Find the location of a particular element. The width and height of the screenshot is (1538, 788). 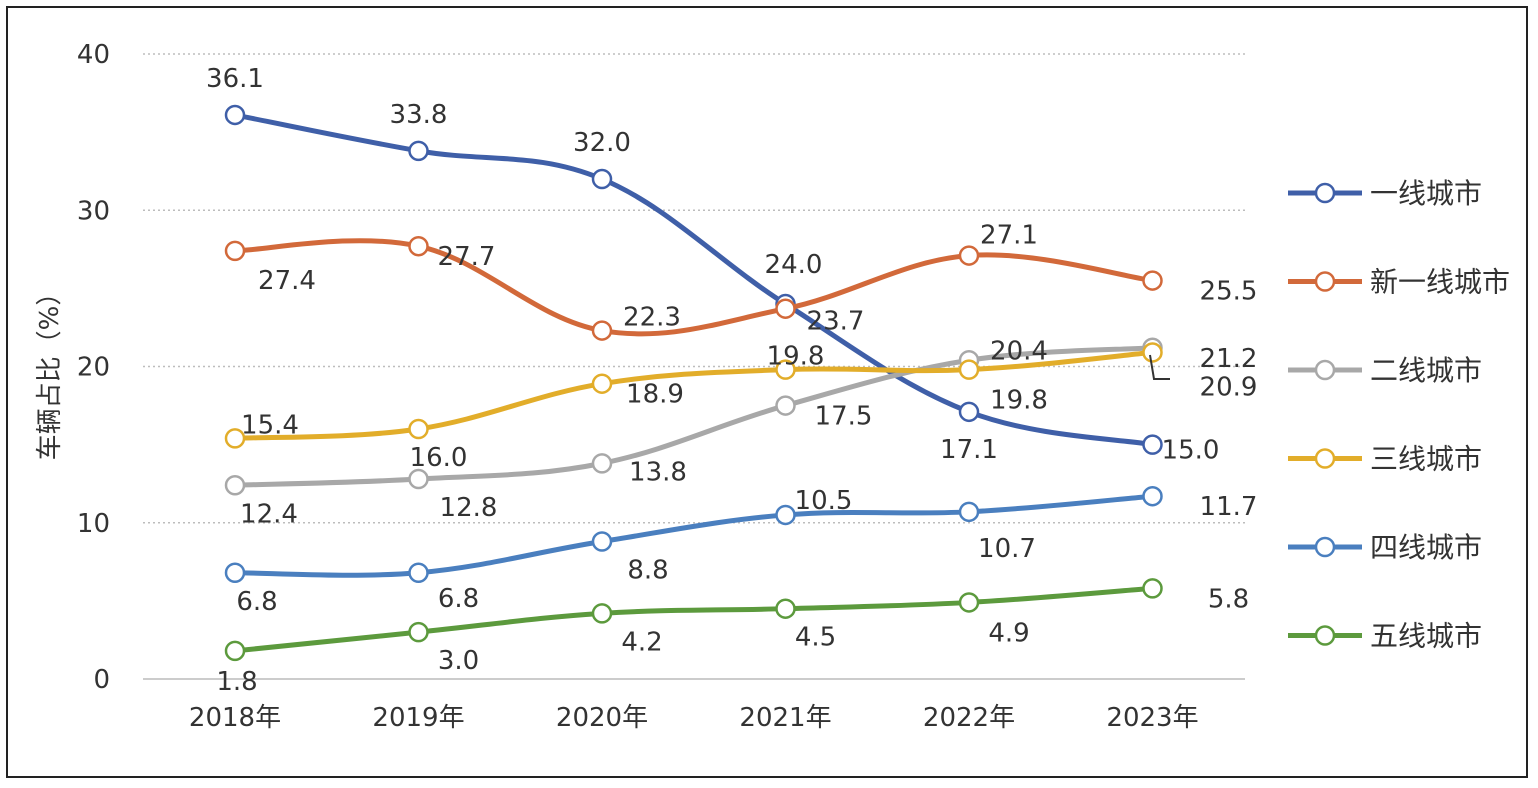

legend-item: 三线城市 is located at coordinates (1385, 459).